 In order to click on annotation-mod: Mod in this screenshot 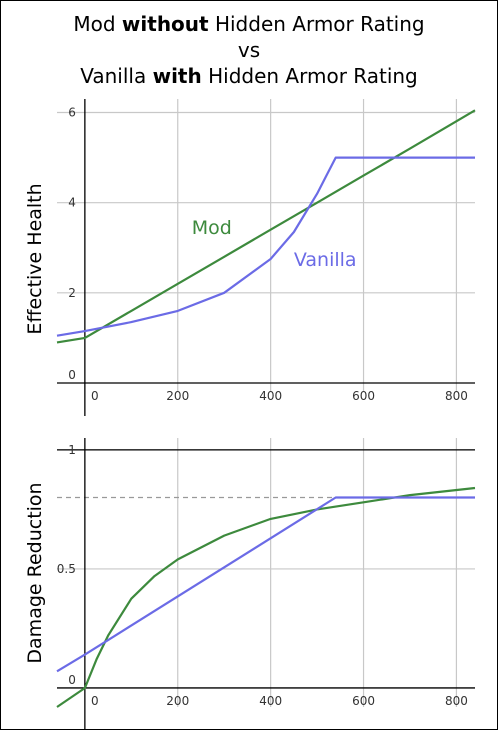, I will do `click(212, 228)`.